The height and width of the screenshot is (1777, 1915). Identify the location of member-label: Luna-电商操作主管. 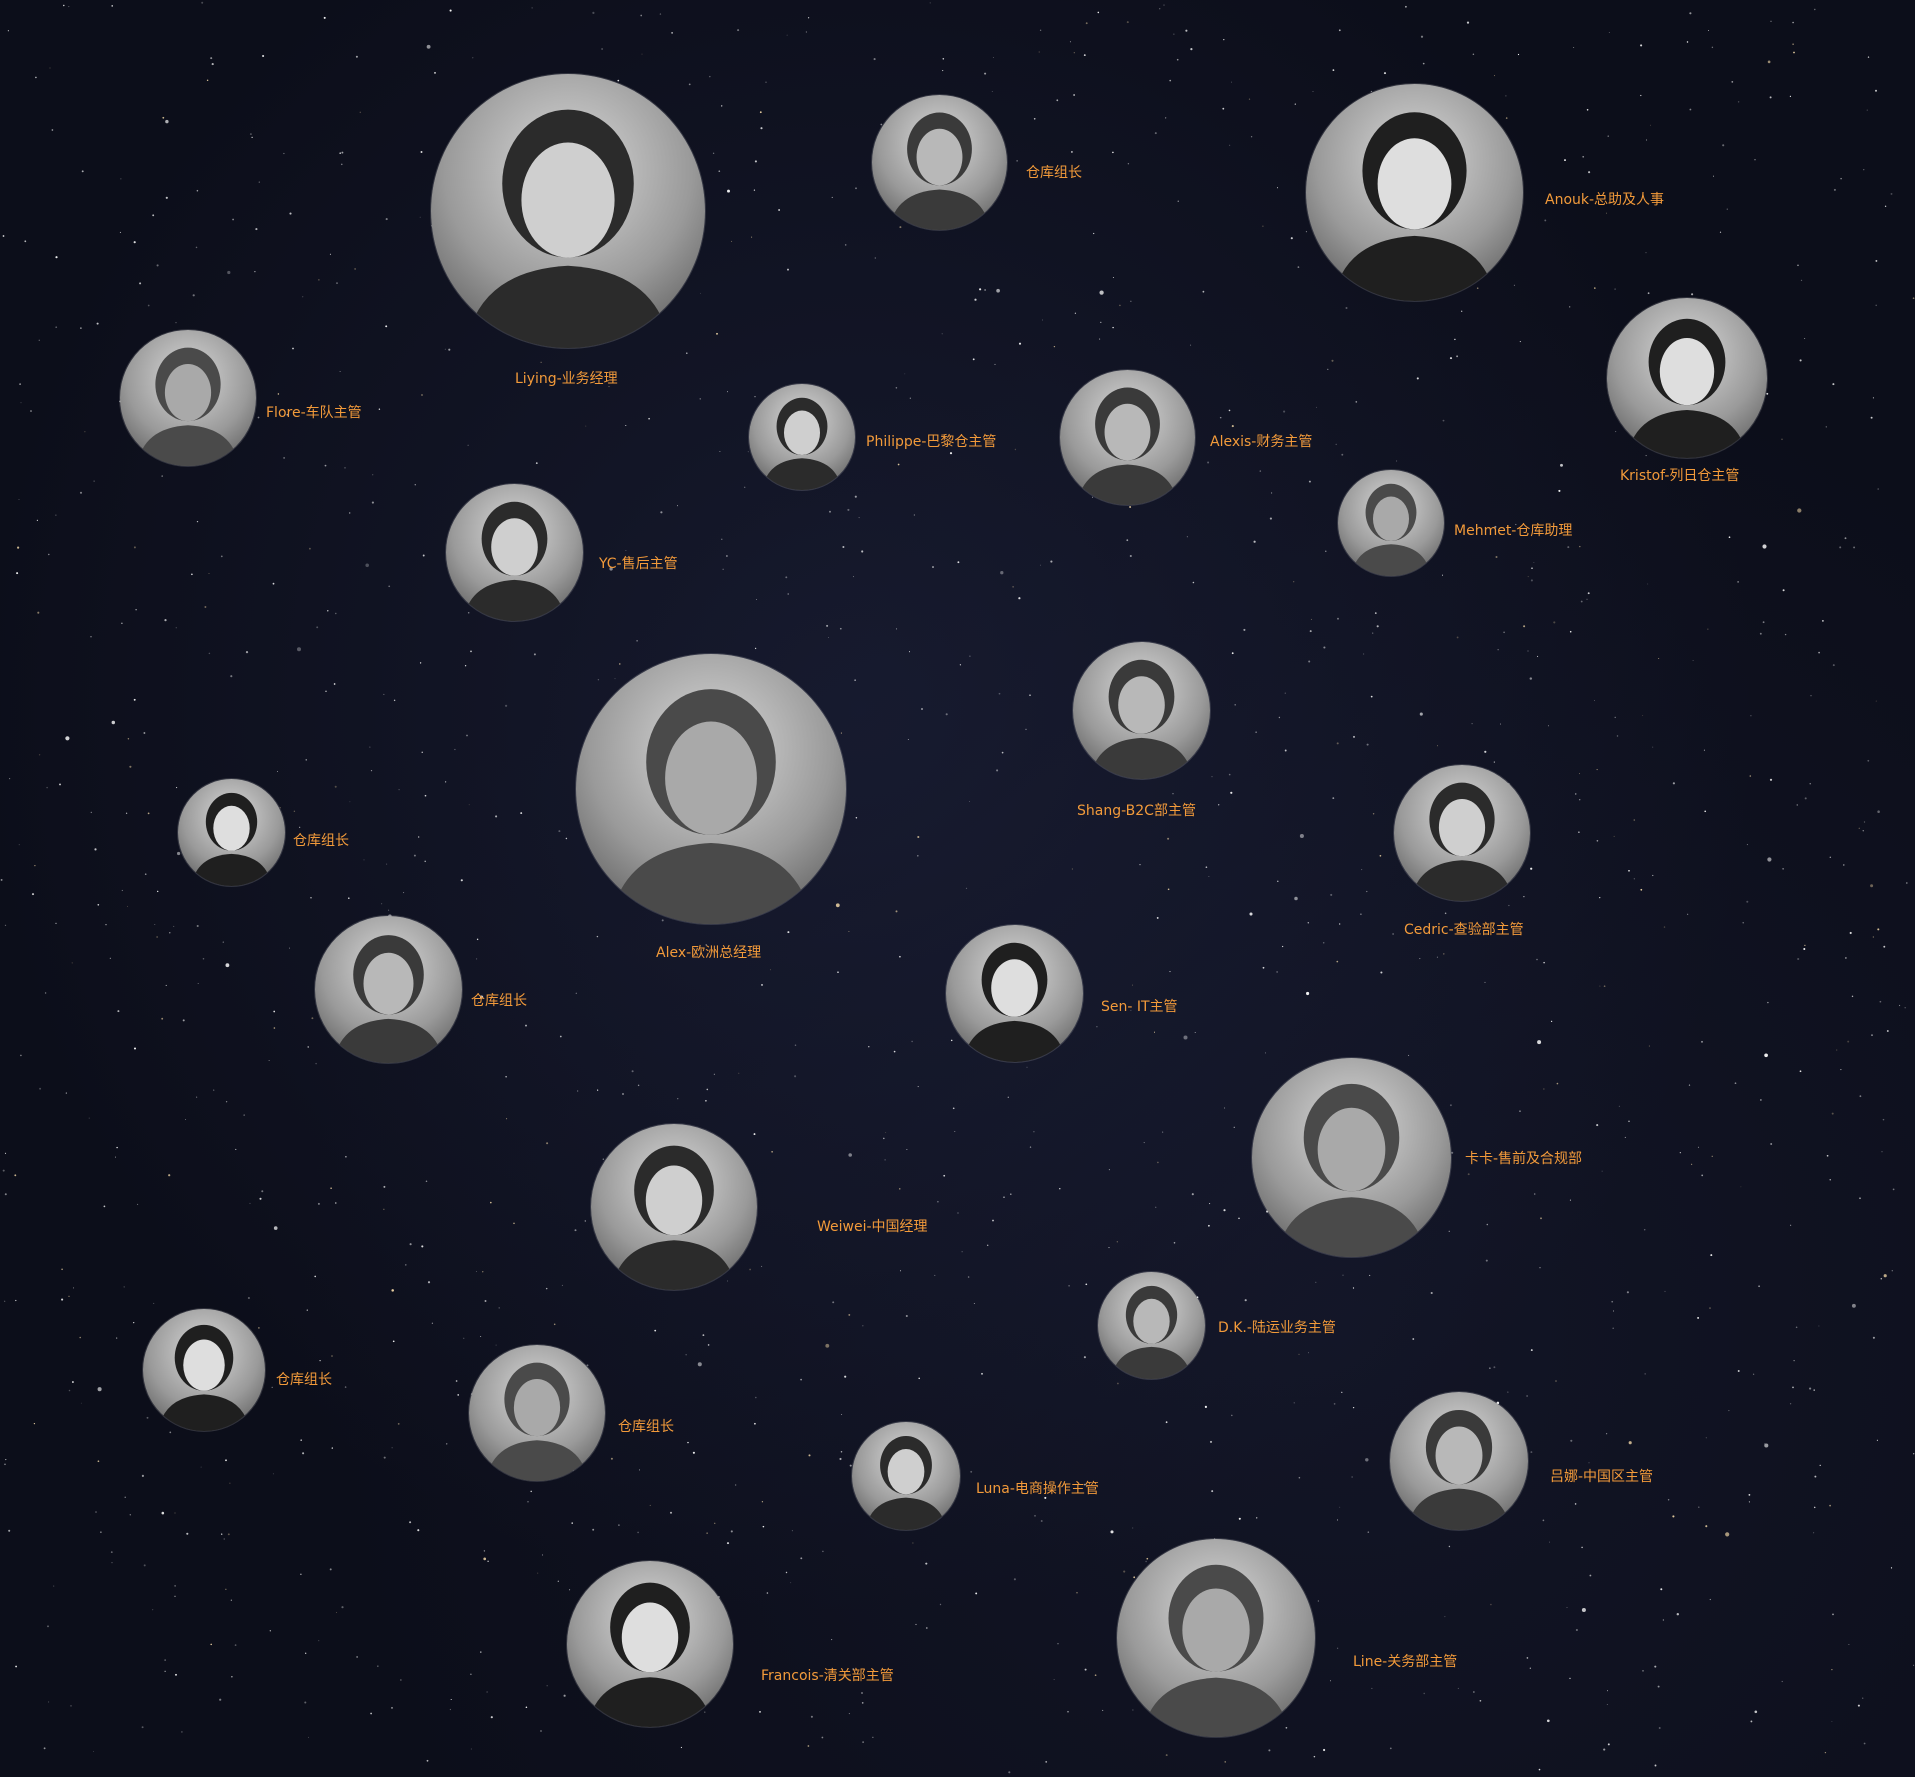
(1037, 1489).